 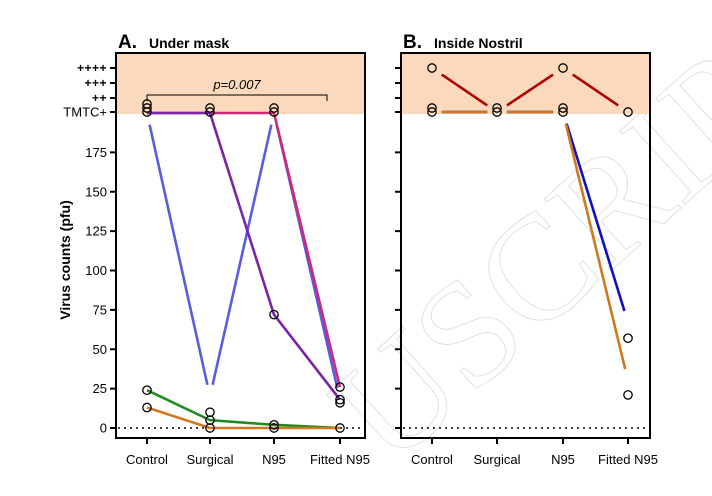 I want to click on panel-a-title: Under mask, so click(x=189, y=43).